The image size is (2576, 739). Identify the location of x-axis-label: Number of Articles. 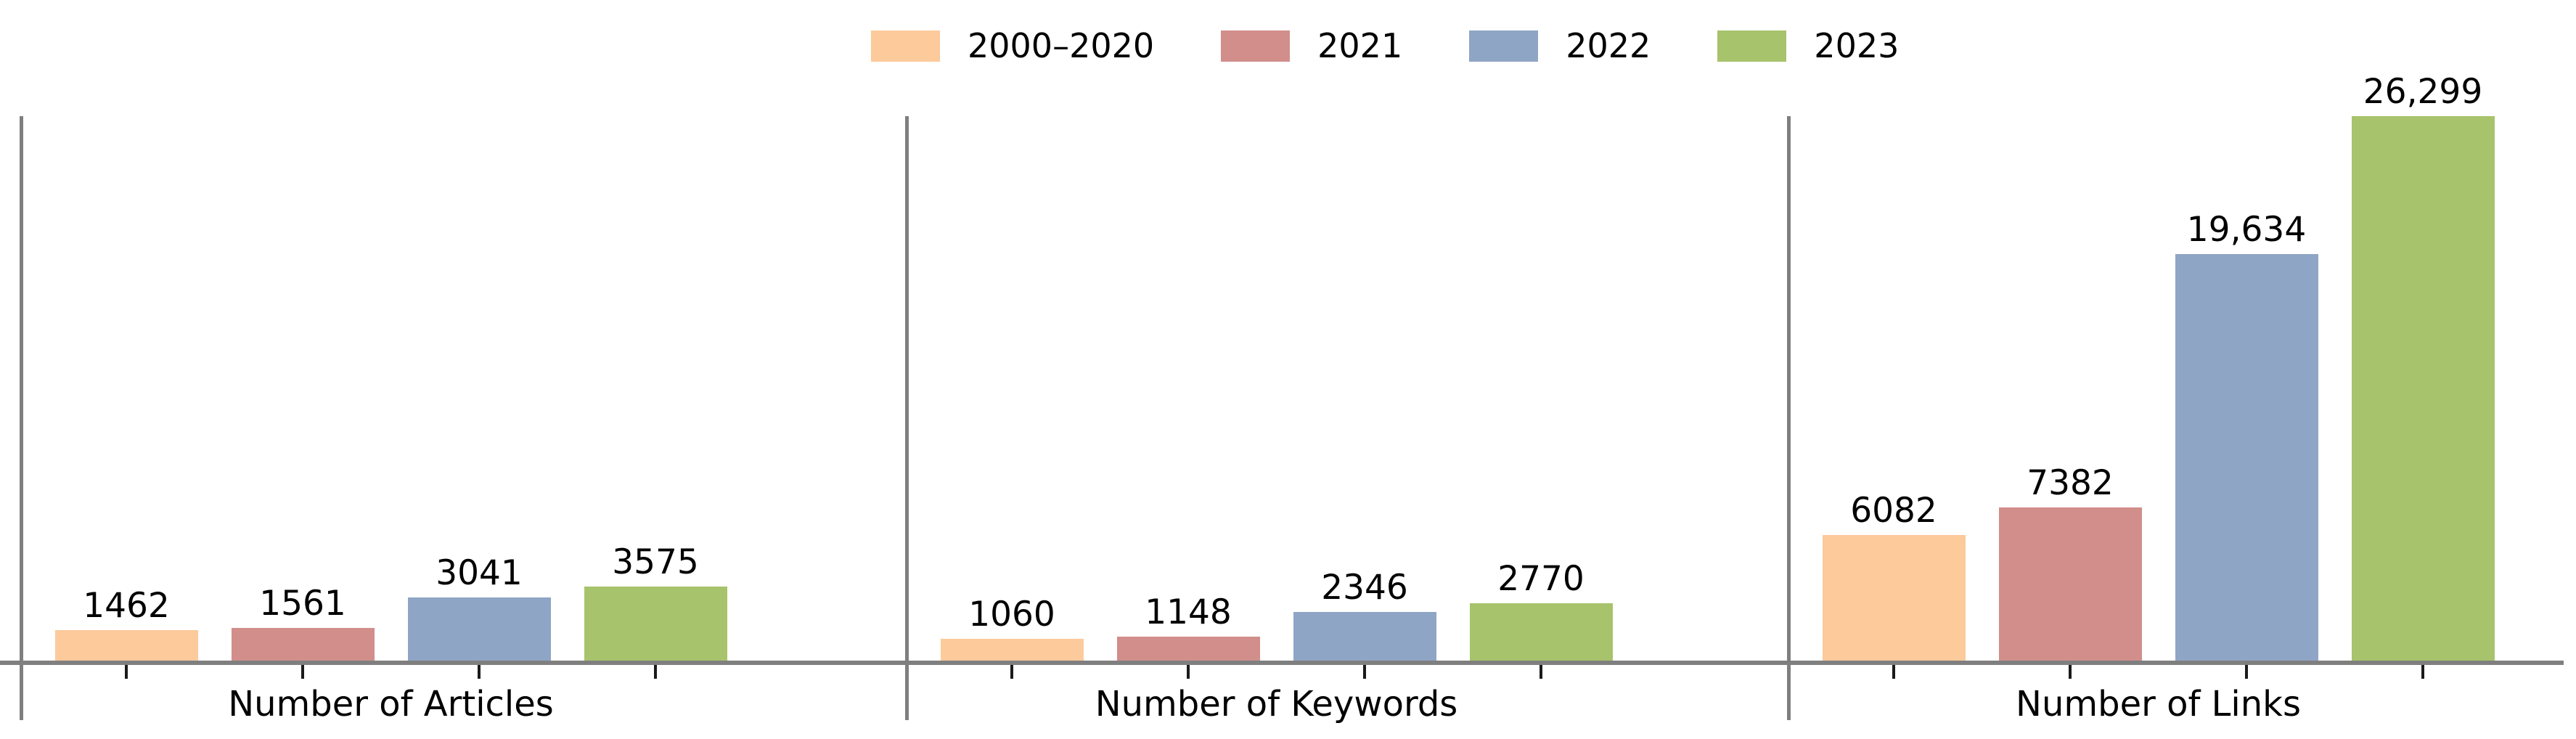
(391, 704).